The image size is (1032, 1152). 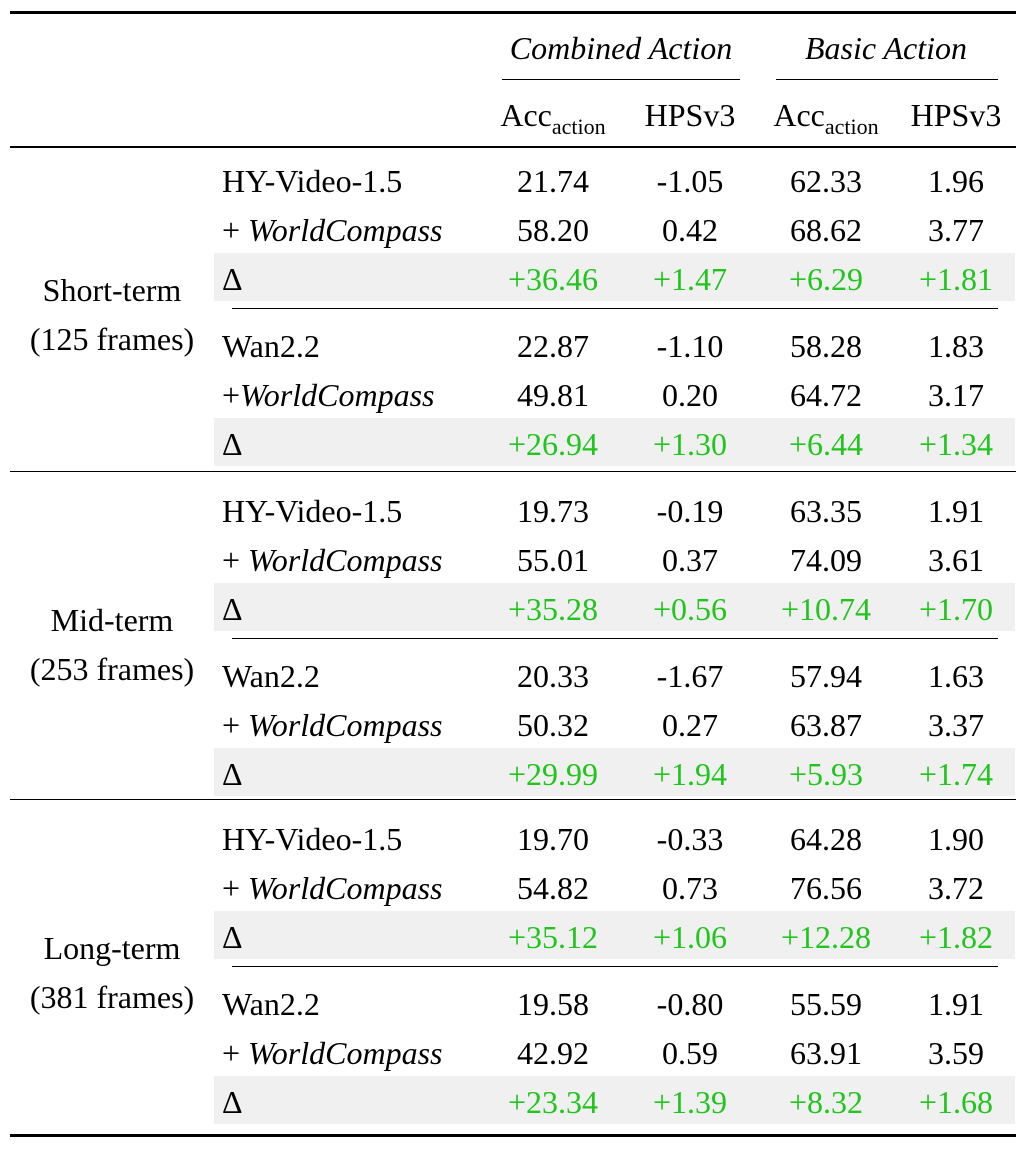 What do you see at coordinates (553, 181) in the screenshot?
I see `value-cell: 21.74` at bounding box center [553, 181].